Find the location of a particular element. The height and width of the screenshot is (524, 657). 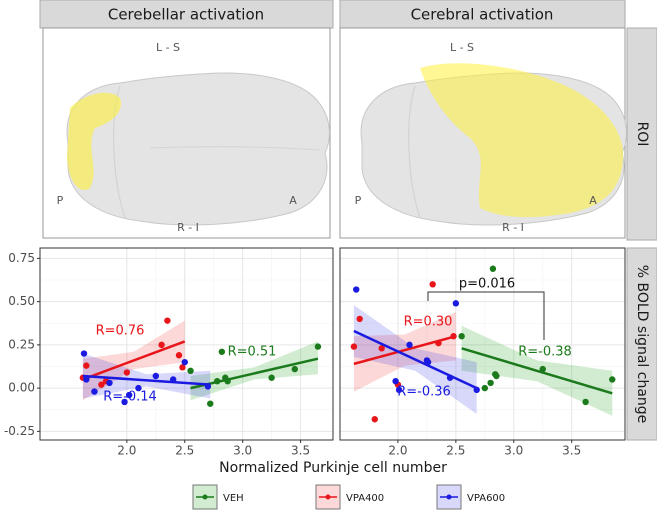

y-tick-label: 0.50 is located at coordinates (21, 301).